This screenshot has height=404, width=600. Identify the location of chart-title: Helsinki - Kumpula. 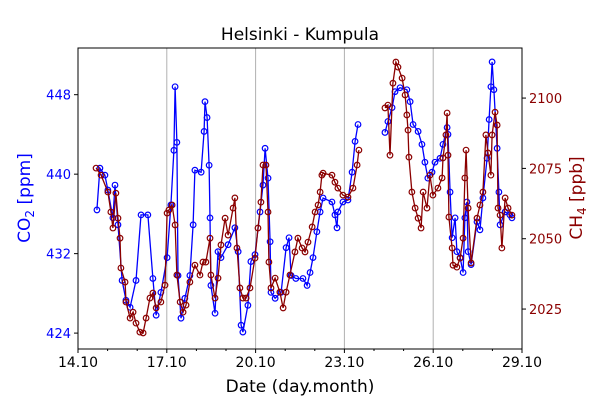
(300, 35).